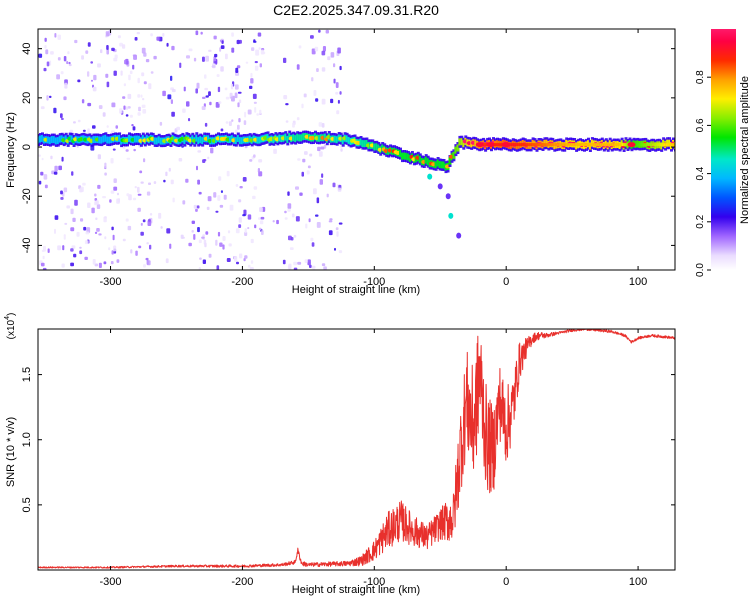 The width and height of the screenshot is (750, 600). Describe the element at coordinates (700, 77) in the screenshot. I see `colorbar-tick-label: 0.8` at that location.